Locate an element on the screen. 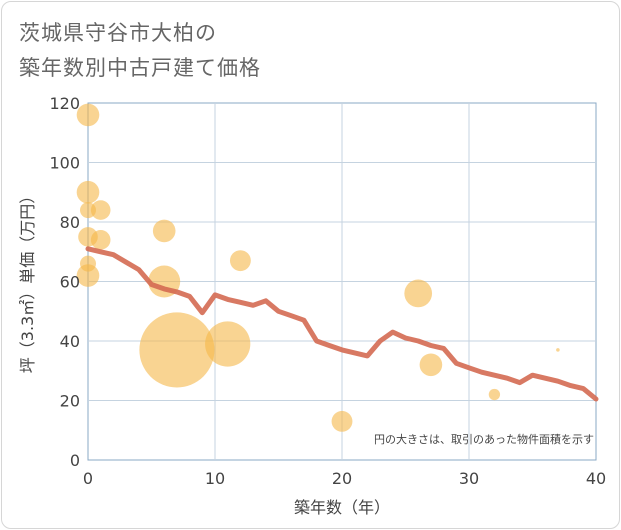 This screenshot has height=530, width=621. x-tick-label: 30 is located at coordinates (469, 478).